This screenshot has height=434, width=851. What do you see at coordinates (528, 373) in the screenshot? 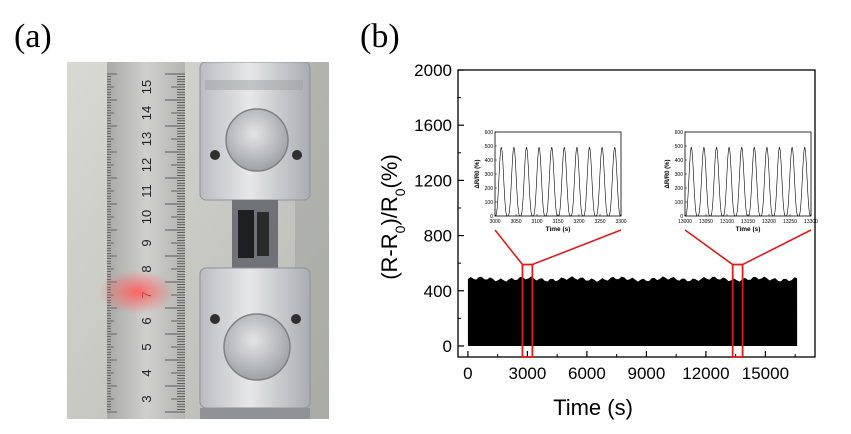
I see `x-tick-label: 3000` at bounding box center [528, 373].